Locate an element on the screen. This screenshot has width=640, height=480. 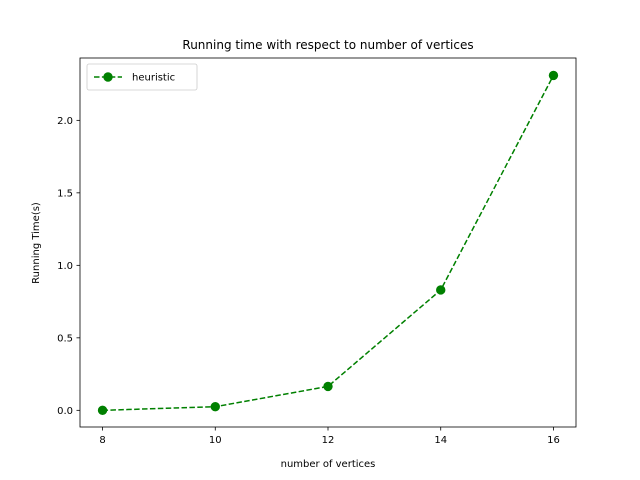
x-tick-label: 12 is located at coordinates (328, 440).